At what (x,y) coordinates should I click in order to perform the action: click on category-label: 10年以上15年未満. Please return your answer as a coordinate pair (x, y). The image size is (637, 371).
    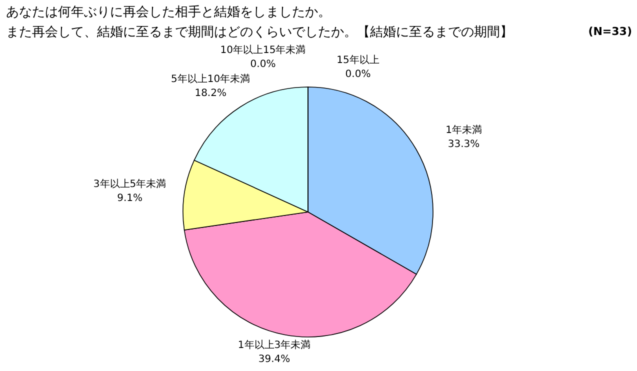
    Looking at the image, I should click on (263, 50).